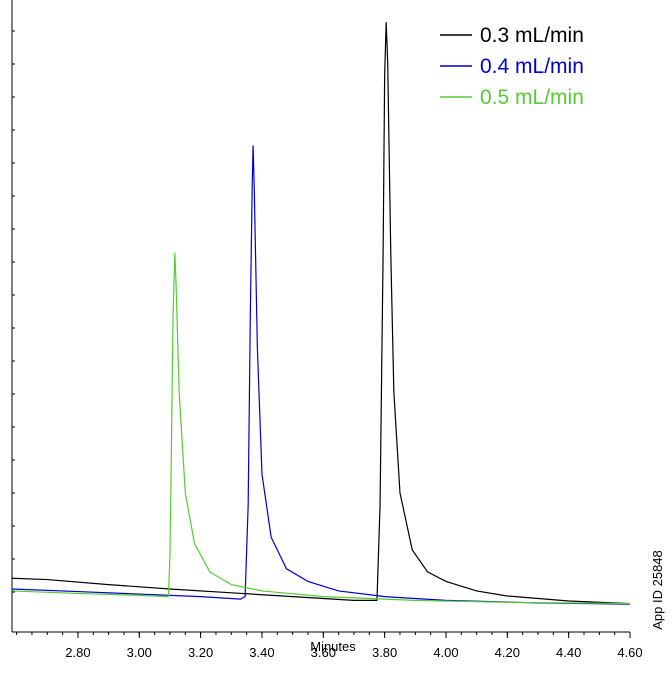 This screenshot has height=681, width=672. Describe the element at coordinates (507, 652) in the screenshot. I see `x-tick-label: 4.20` at that location.